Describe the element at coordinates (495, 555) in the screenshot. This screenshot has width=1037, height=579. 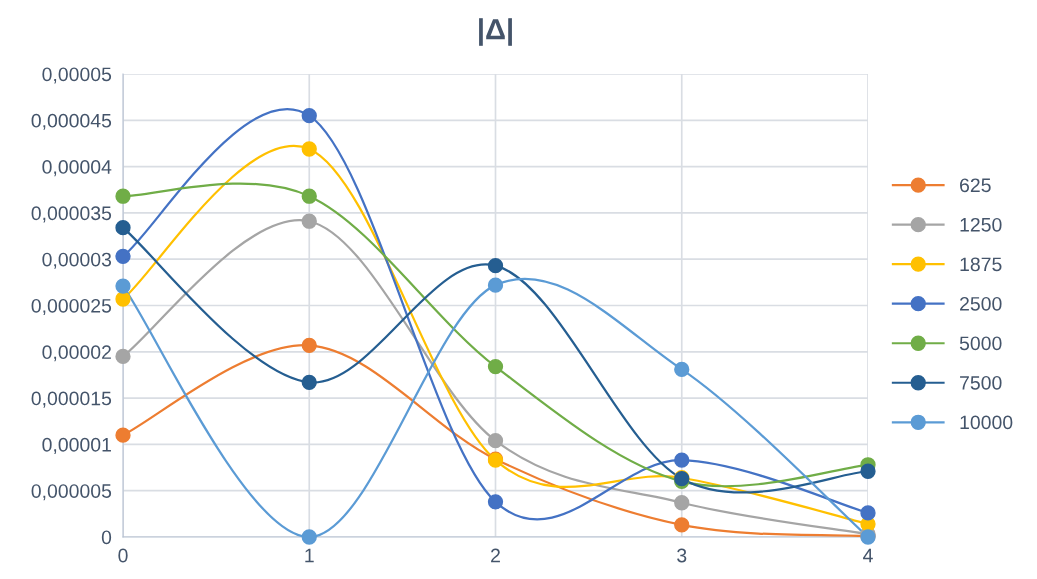
I see `x-tick-label: 2` at that location.